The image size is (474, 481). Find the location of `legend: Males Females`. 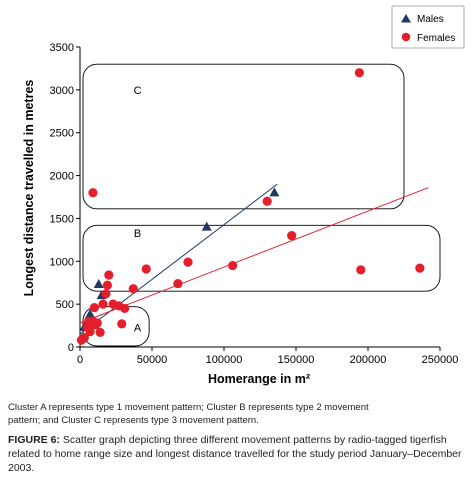

legend: Males Females is located at coordinates (428, 27).